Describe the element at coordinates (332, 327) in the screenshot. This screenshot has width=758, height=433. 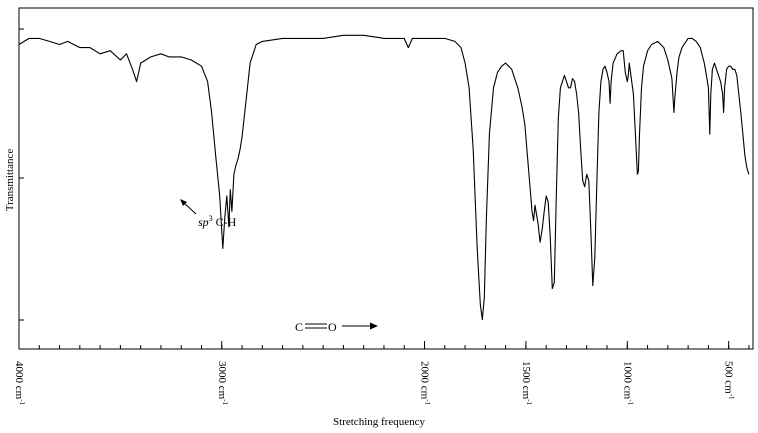
I see `annotation-carbonyl-o: O` at that location.